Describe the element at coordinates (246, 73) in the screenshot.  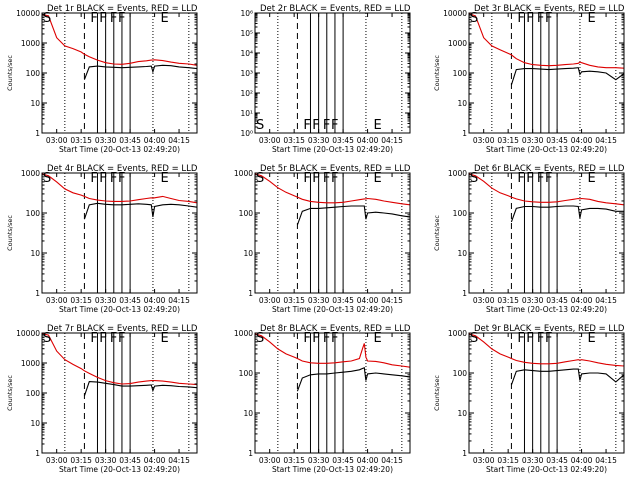
I see `y-tick-label: 10³` at that location.